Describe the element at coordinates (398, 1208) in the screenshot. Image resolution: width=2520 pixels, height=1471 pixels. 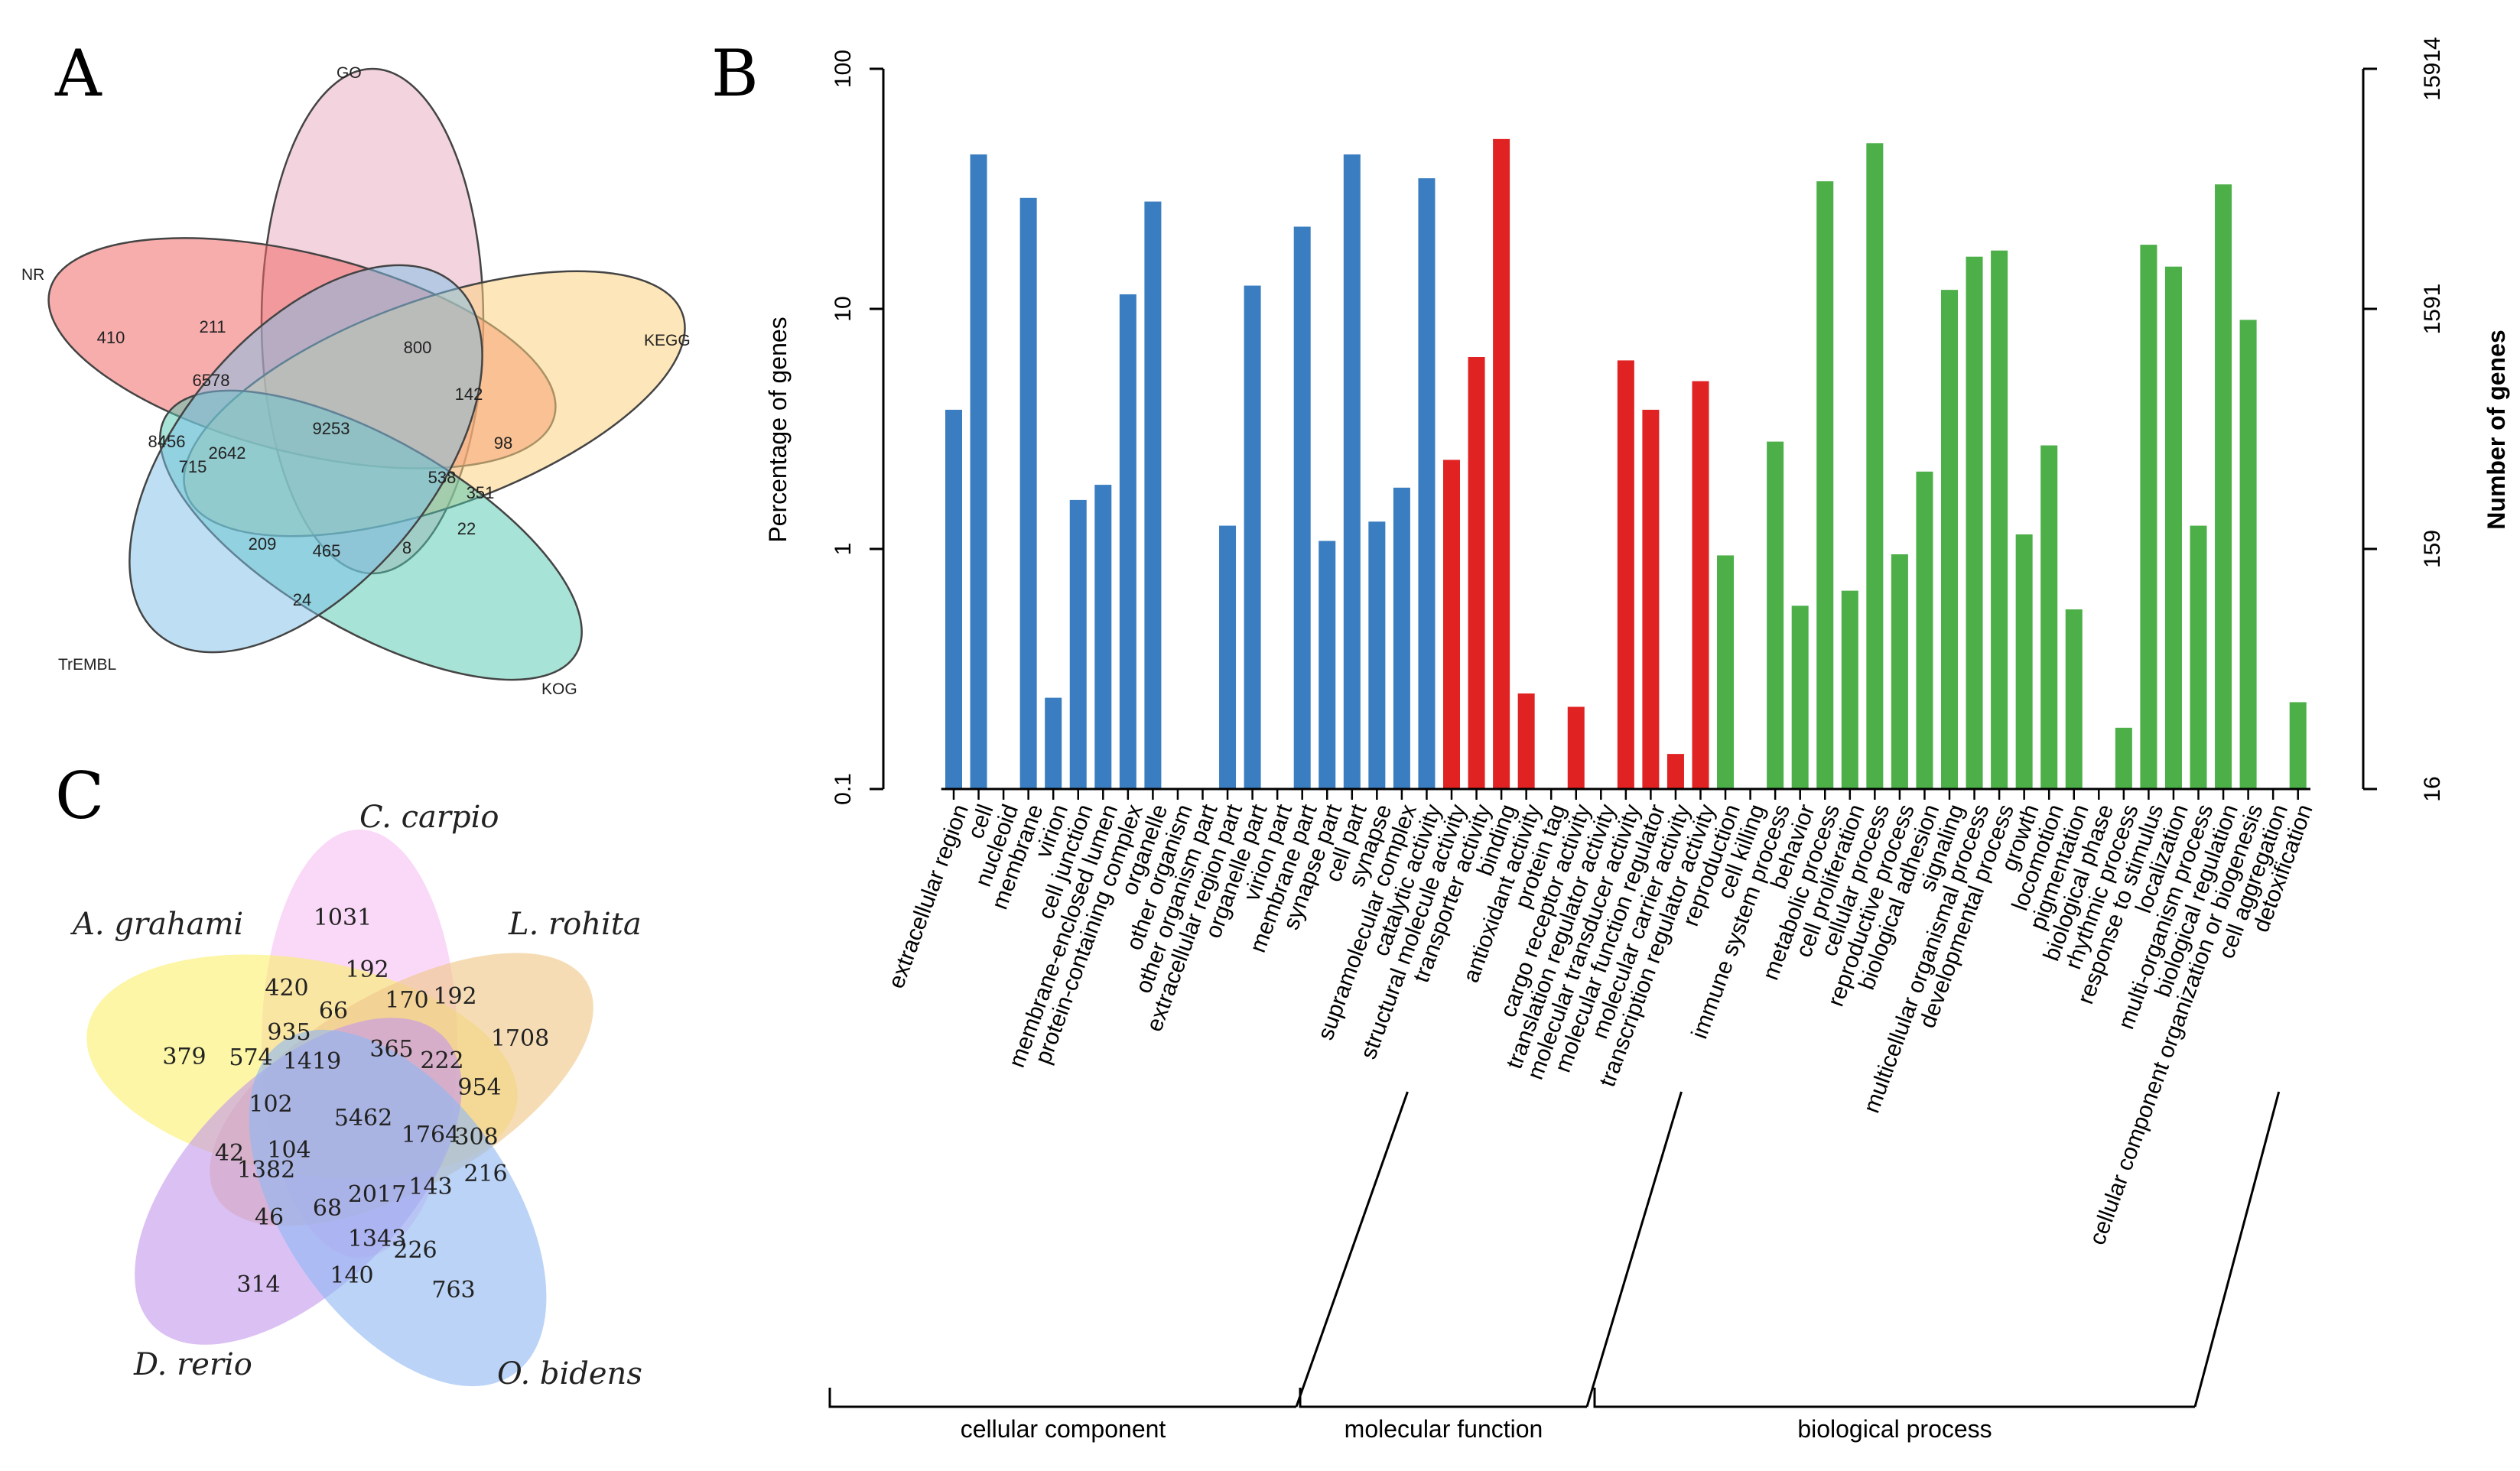
I see `venn-c-ellipse-o-bidens` at that location.